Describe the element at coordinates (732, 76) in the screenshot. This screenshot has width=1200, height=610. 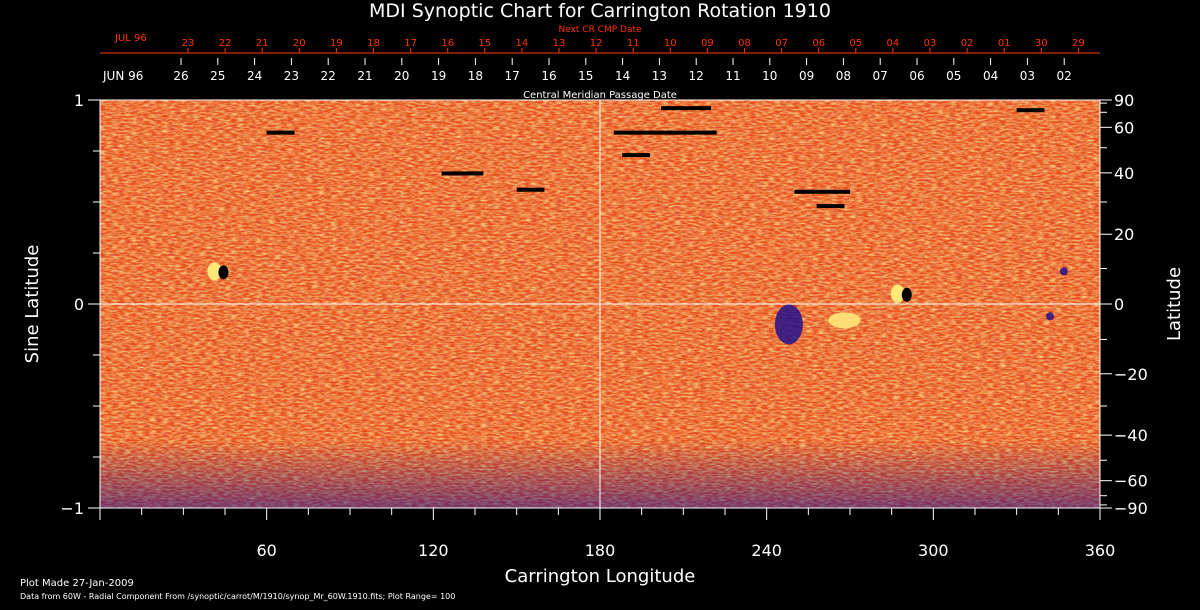
I see `cmp-day-label: 11` at that location.